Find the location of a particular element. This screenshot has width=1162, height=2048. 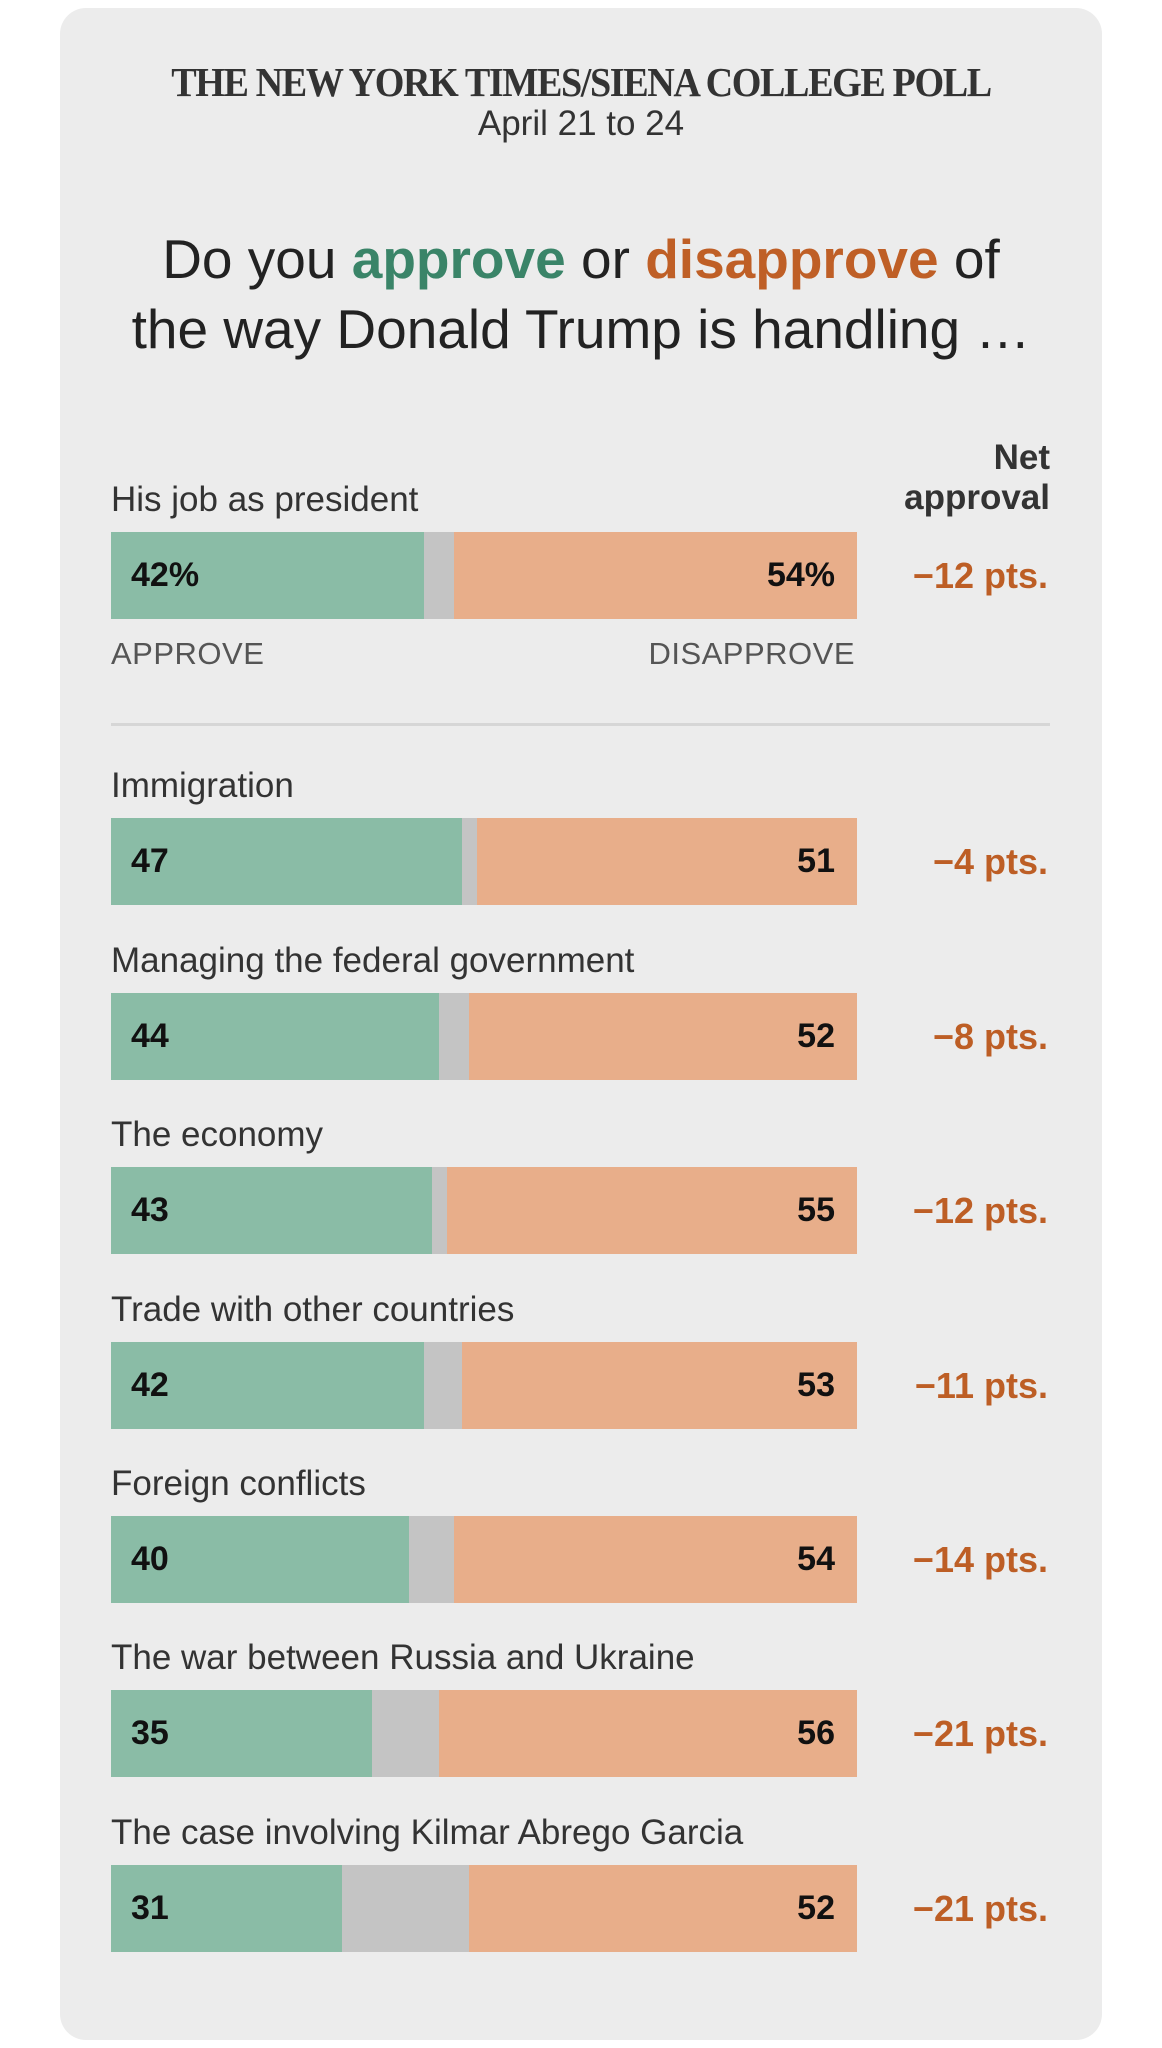

approve-value-label: 31 is located at coordinates (150, 1908).